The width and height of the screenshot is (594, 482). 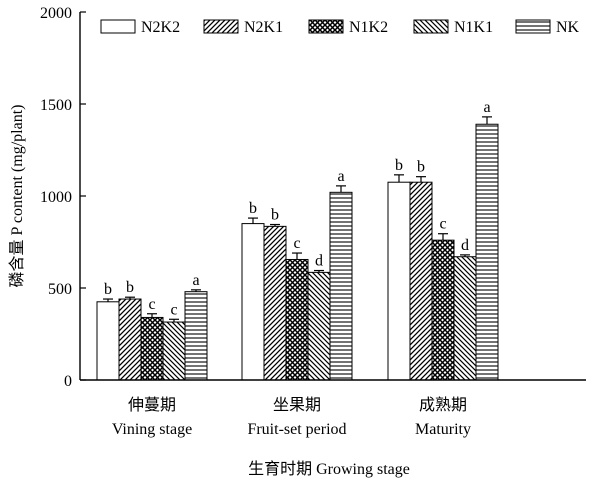 I want to click on y-tick-label: 0, so click(x=68, y=381).